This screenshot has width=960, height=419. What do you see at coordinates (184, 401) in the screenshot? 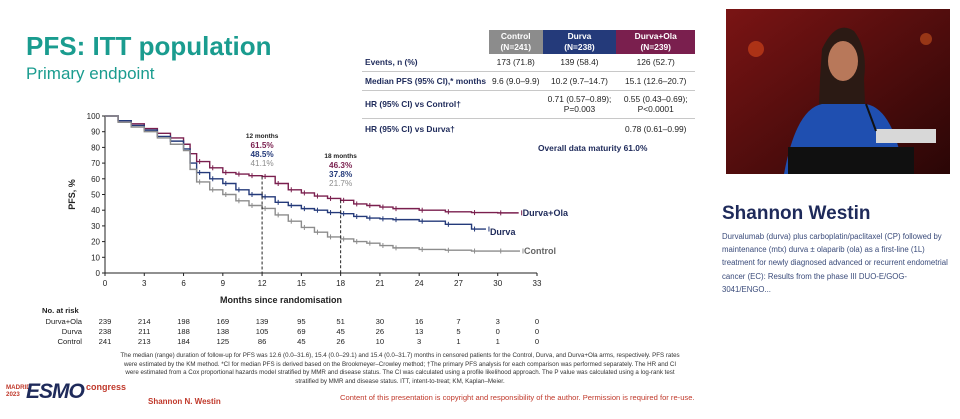
I see `presenter-name: Shannon N. Westin` at bounding box center [184, 401].